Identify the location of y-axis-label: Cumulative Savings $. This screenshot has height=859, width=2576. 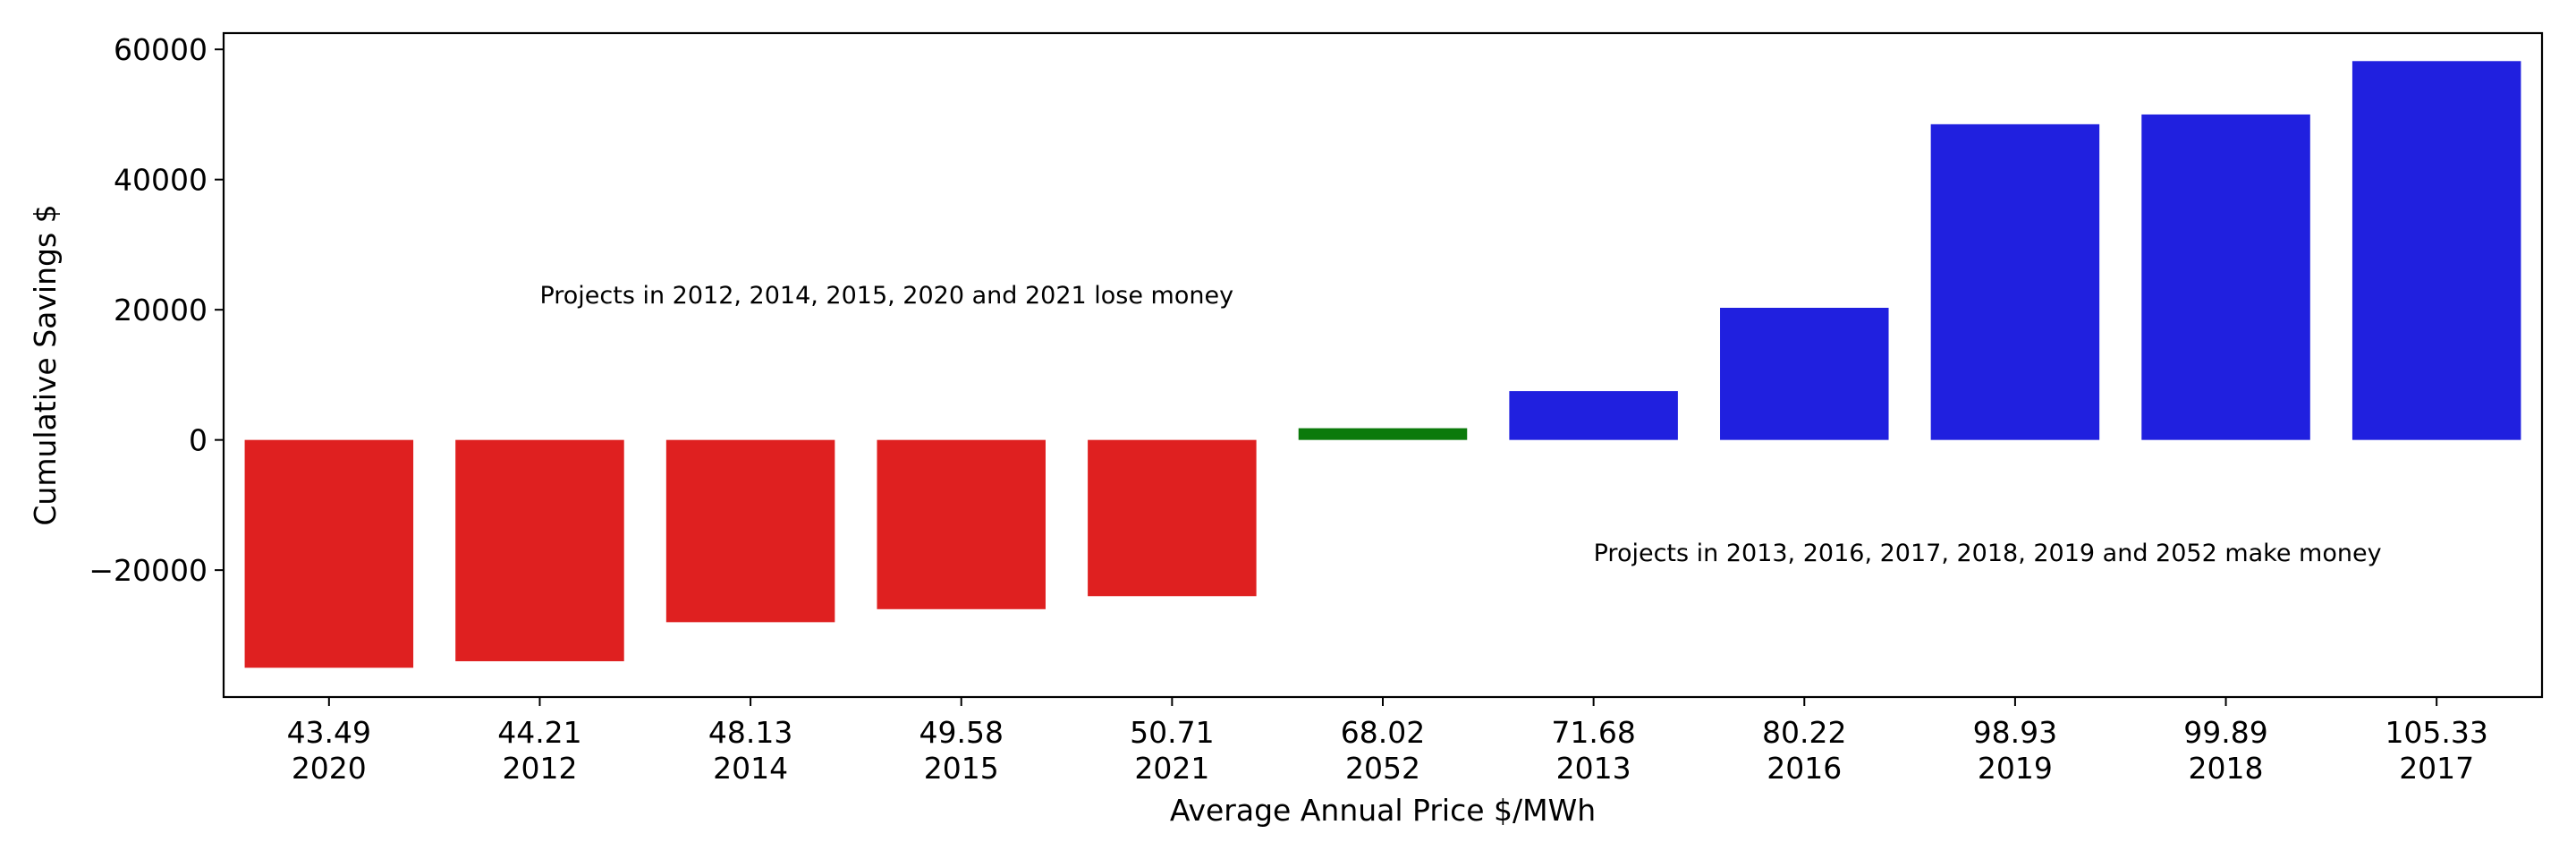
(45, 364).